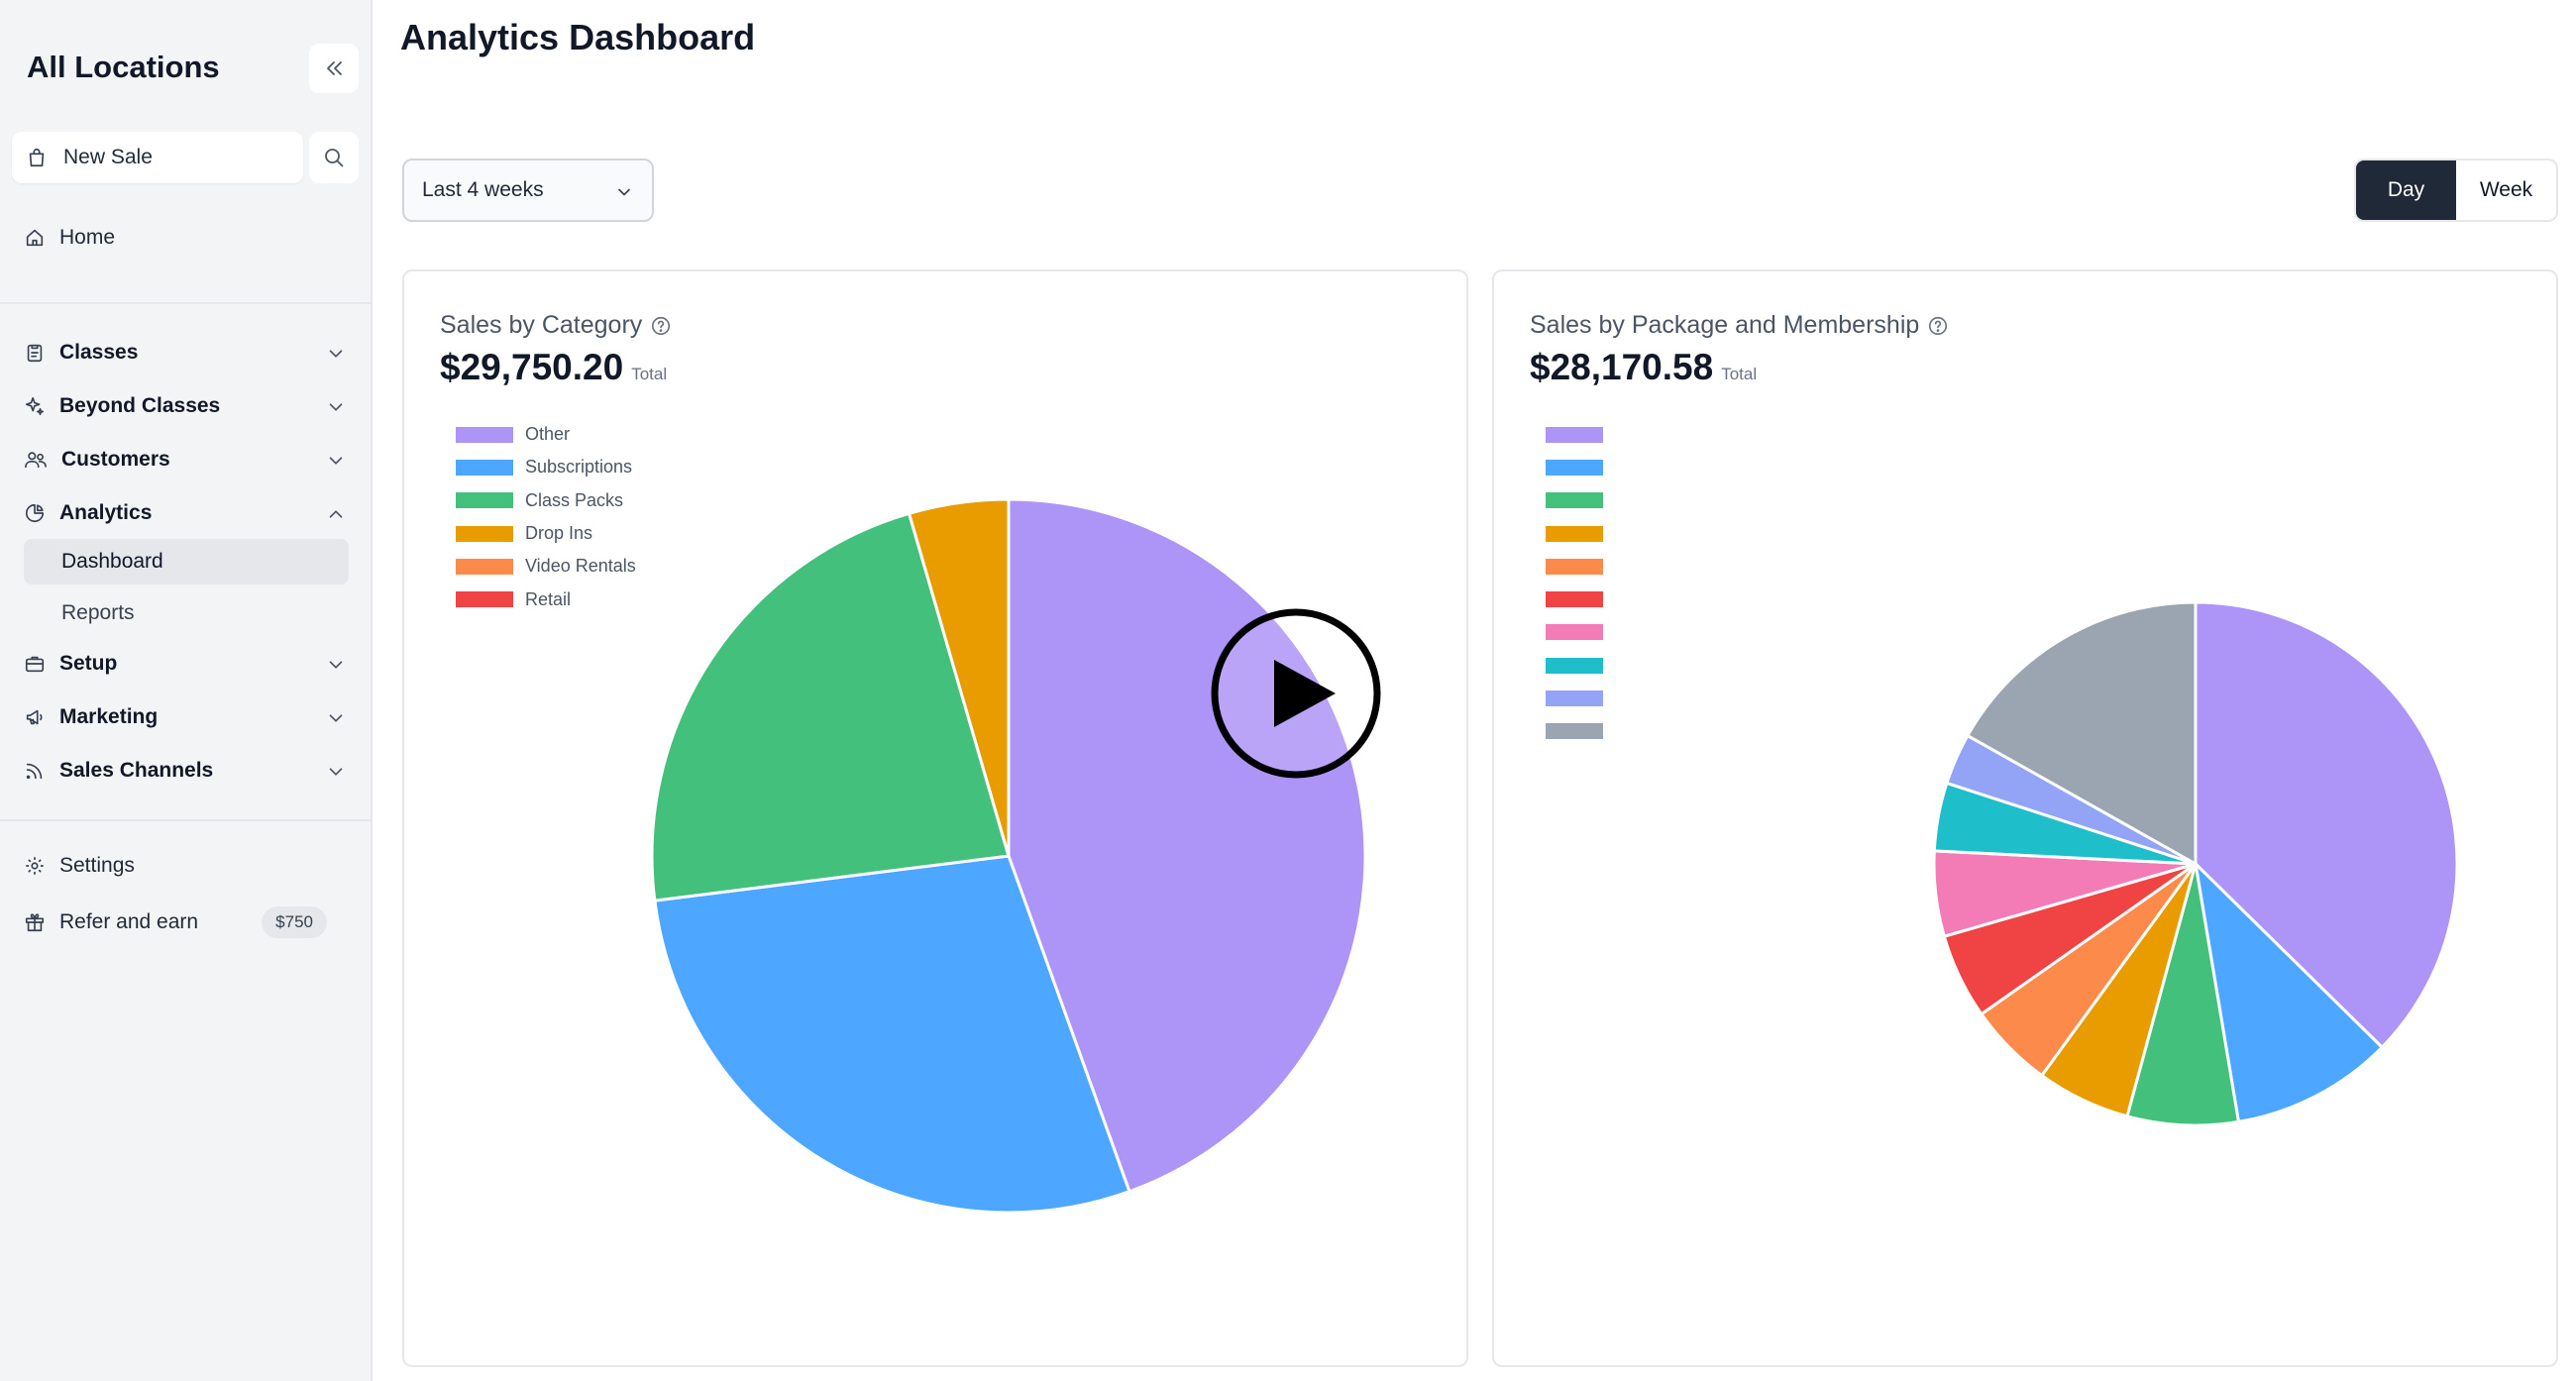 Image resolution: width=2576 pixels, height=1381 pixels. What do you see at coordinates (188, 717) in the screenshot?
I see `sidebar-item-marketing: Marketing` at bounding box center [188, 717].